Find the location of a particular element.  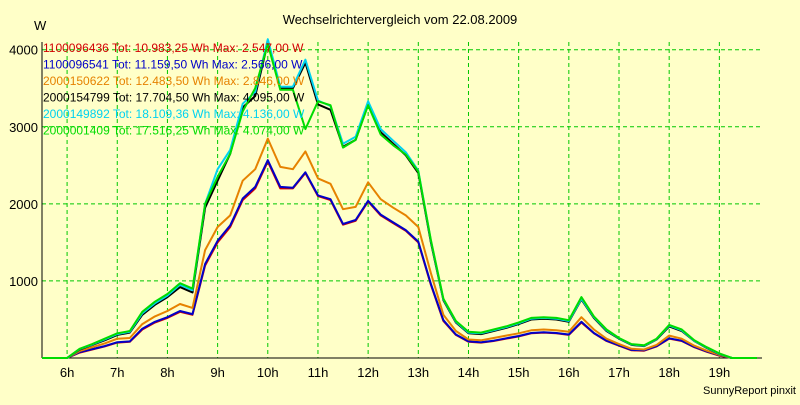

x-tick-label: 9h is located at coordinates (217, 372).